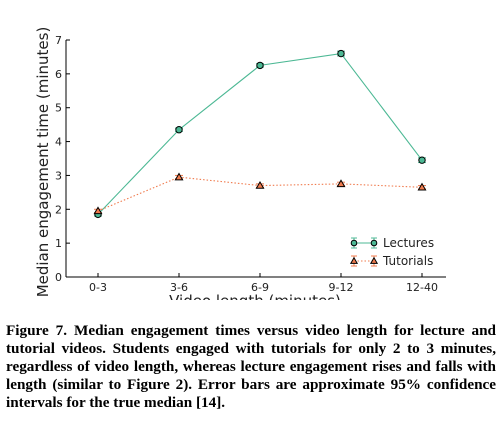 The height and width of the screenshot is (421, 502). What do you see at coordinates (179, 287) in the screenshot?
I see `x-tick-label: 3-6` at bounding box center [179, 287].